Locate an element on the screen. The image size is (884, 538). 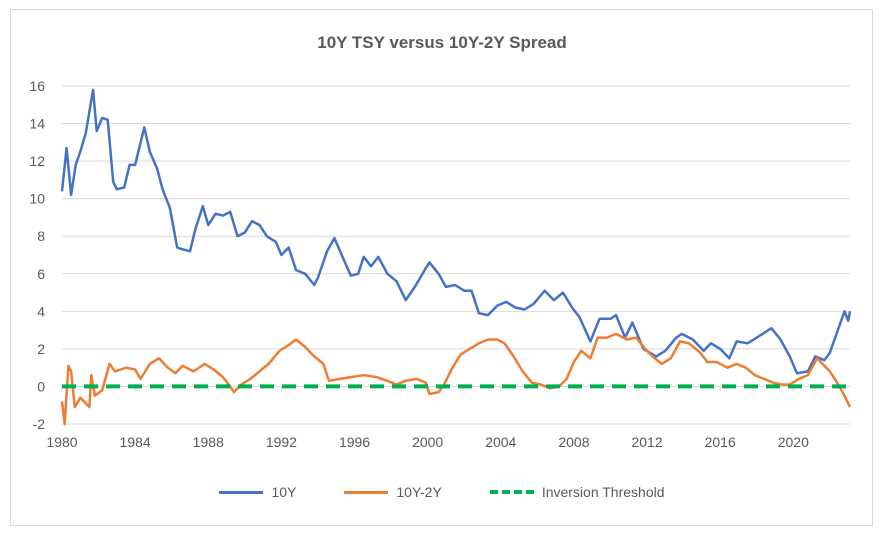
chart-legend: 10Y 10Y-2Y Inversion Threshold is located at coordinates (442, 492).